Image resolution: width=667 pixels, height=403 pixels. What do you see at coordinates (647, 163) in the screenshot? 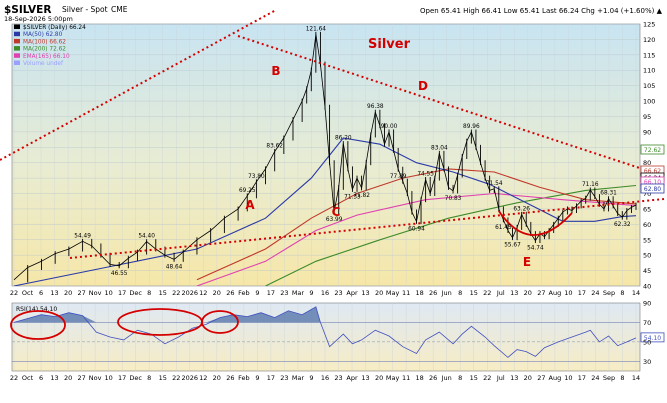
I see `y-tick-label: 80` at bounding box center [647, 163].